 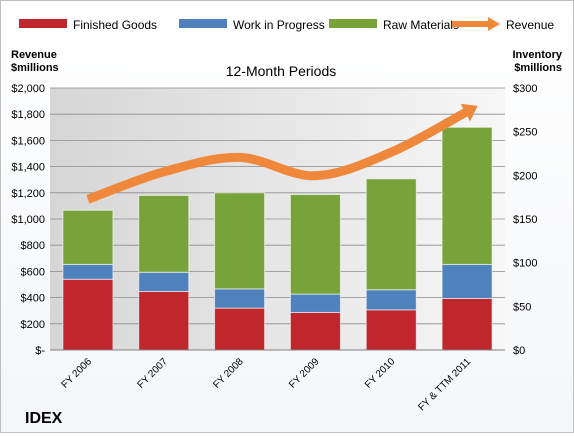 What do you see at coordinates (34, 55) in the screenshot?
I see `left-axis-title-line1: Revenue` at bounding box center [34, 55].